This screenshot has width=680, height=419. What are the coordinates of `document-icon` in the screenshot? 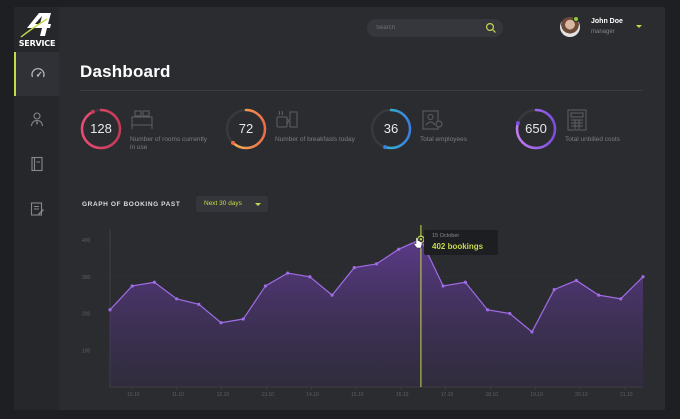 It's located at (37, 209).